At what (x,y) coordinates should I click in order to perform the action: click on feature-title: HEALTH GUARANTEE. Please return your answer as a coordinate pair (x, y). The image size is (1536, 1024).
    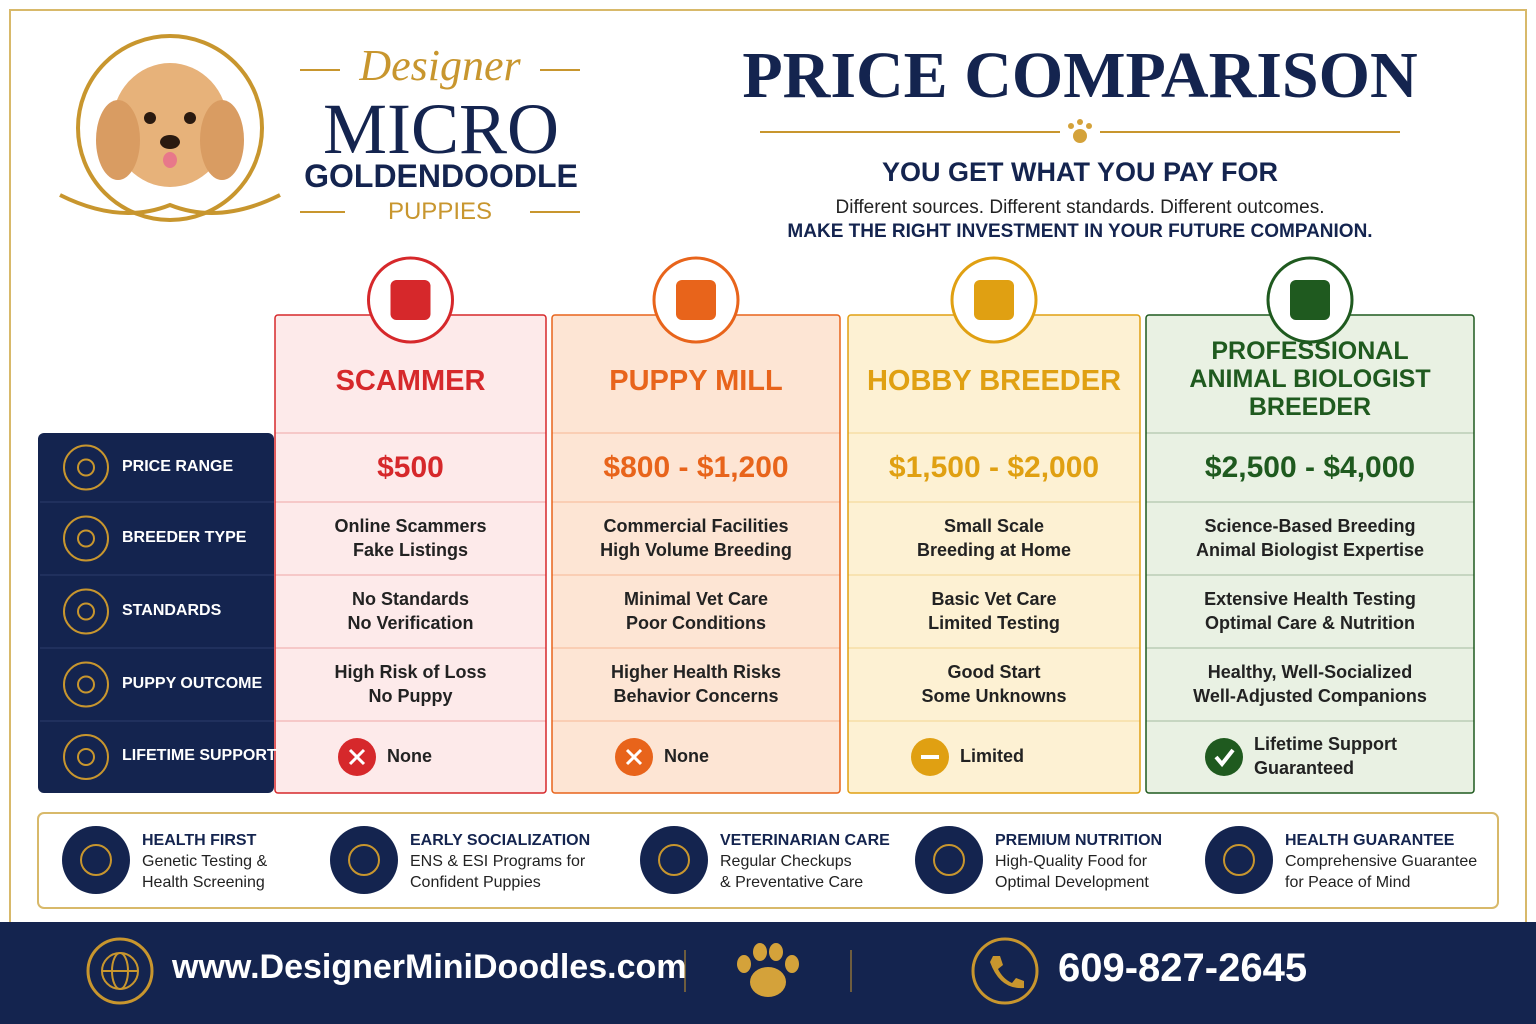
    Looking at the image, I should click on (1370, 840).